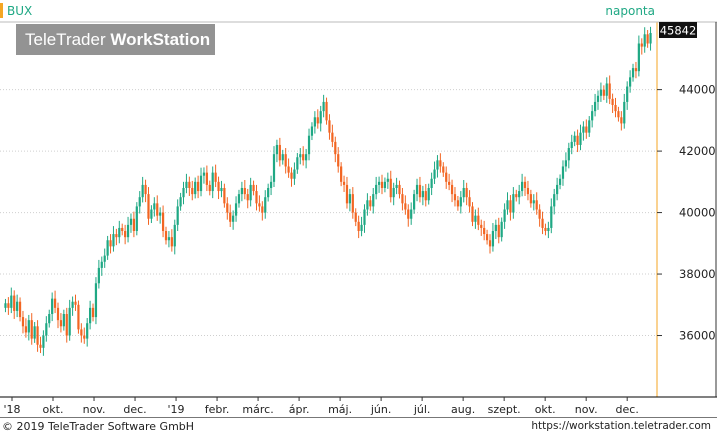  Describe the element at coordinates (134, 409) in the screenshot. I see `x-tick-label-3: dec.` at that location.